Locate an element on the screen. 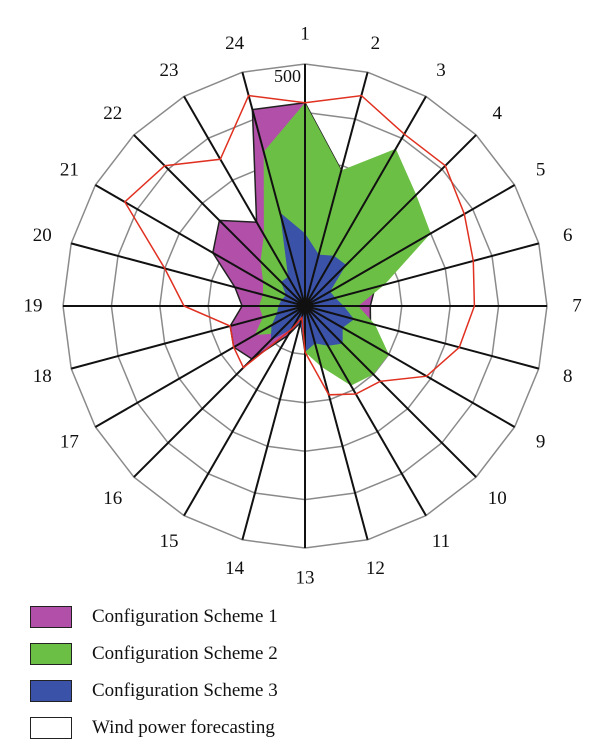 The width and height of the screenshot is (600, 755). legend-label-scheme-3: Configuration Scheme 3 is located at coordinates (185, 690).